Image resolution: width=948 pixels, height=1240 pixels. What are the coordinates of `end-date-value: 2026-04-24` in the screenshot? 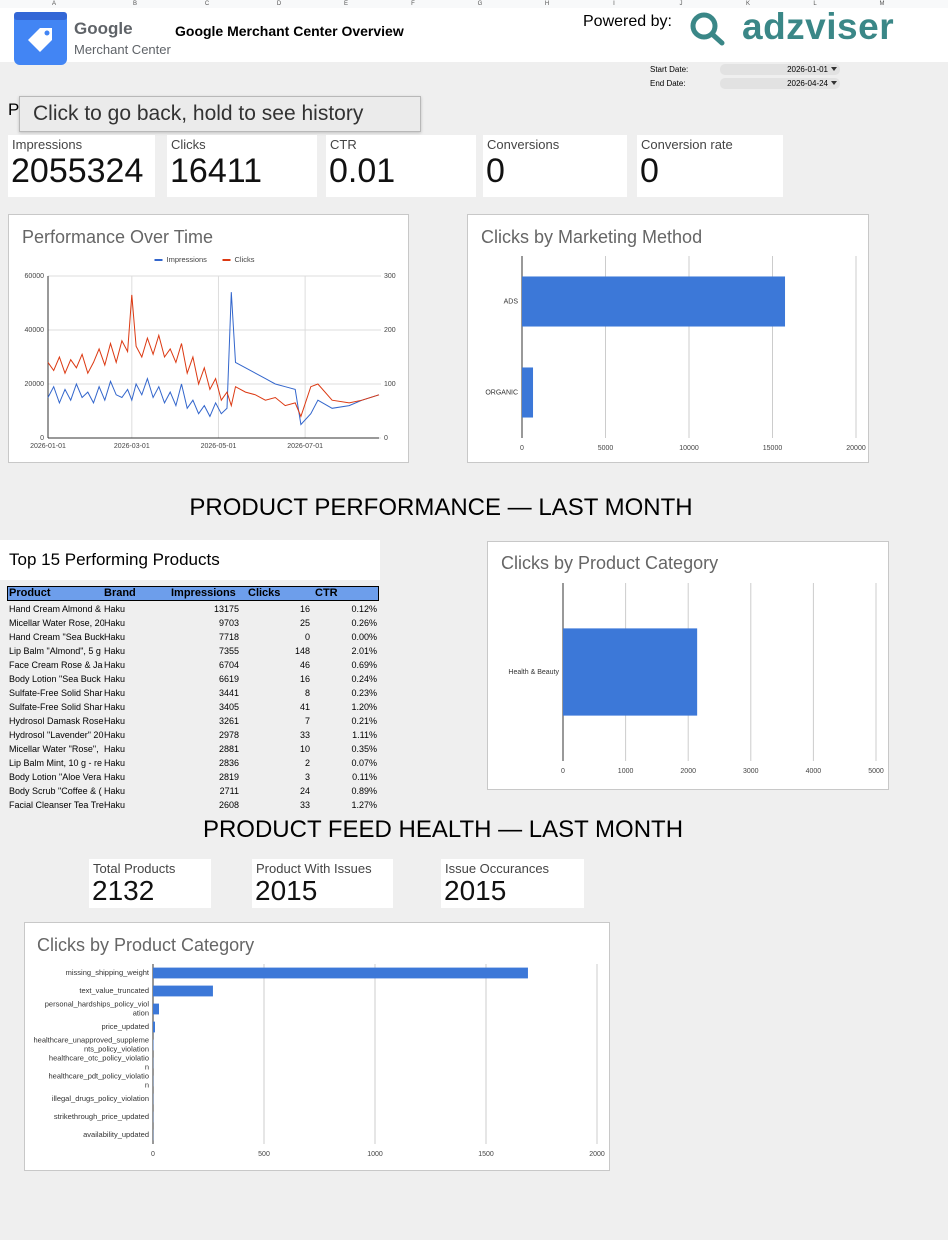 It's located at (807, 83).